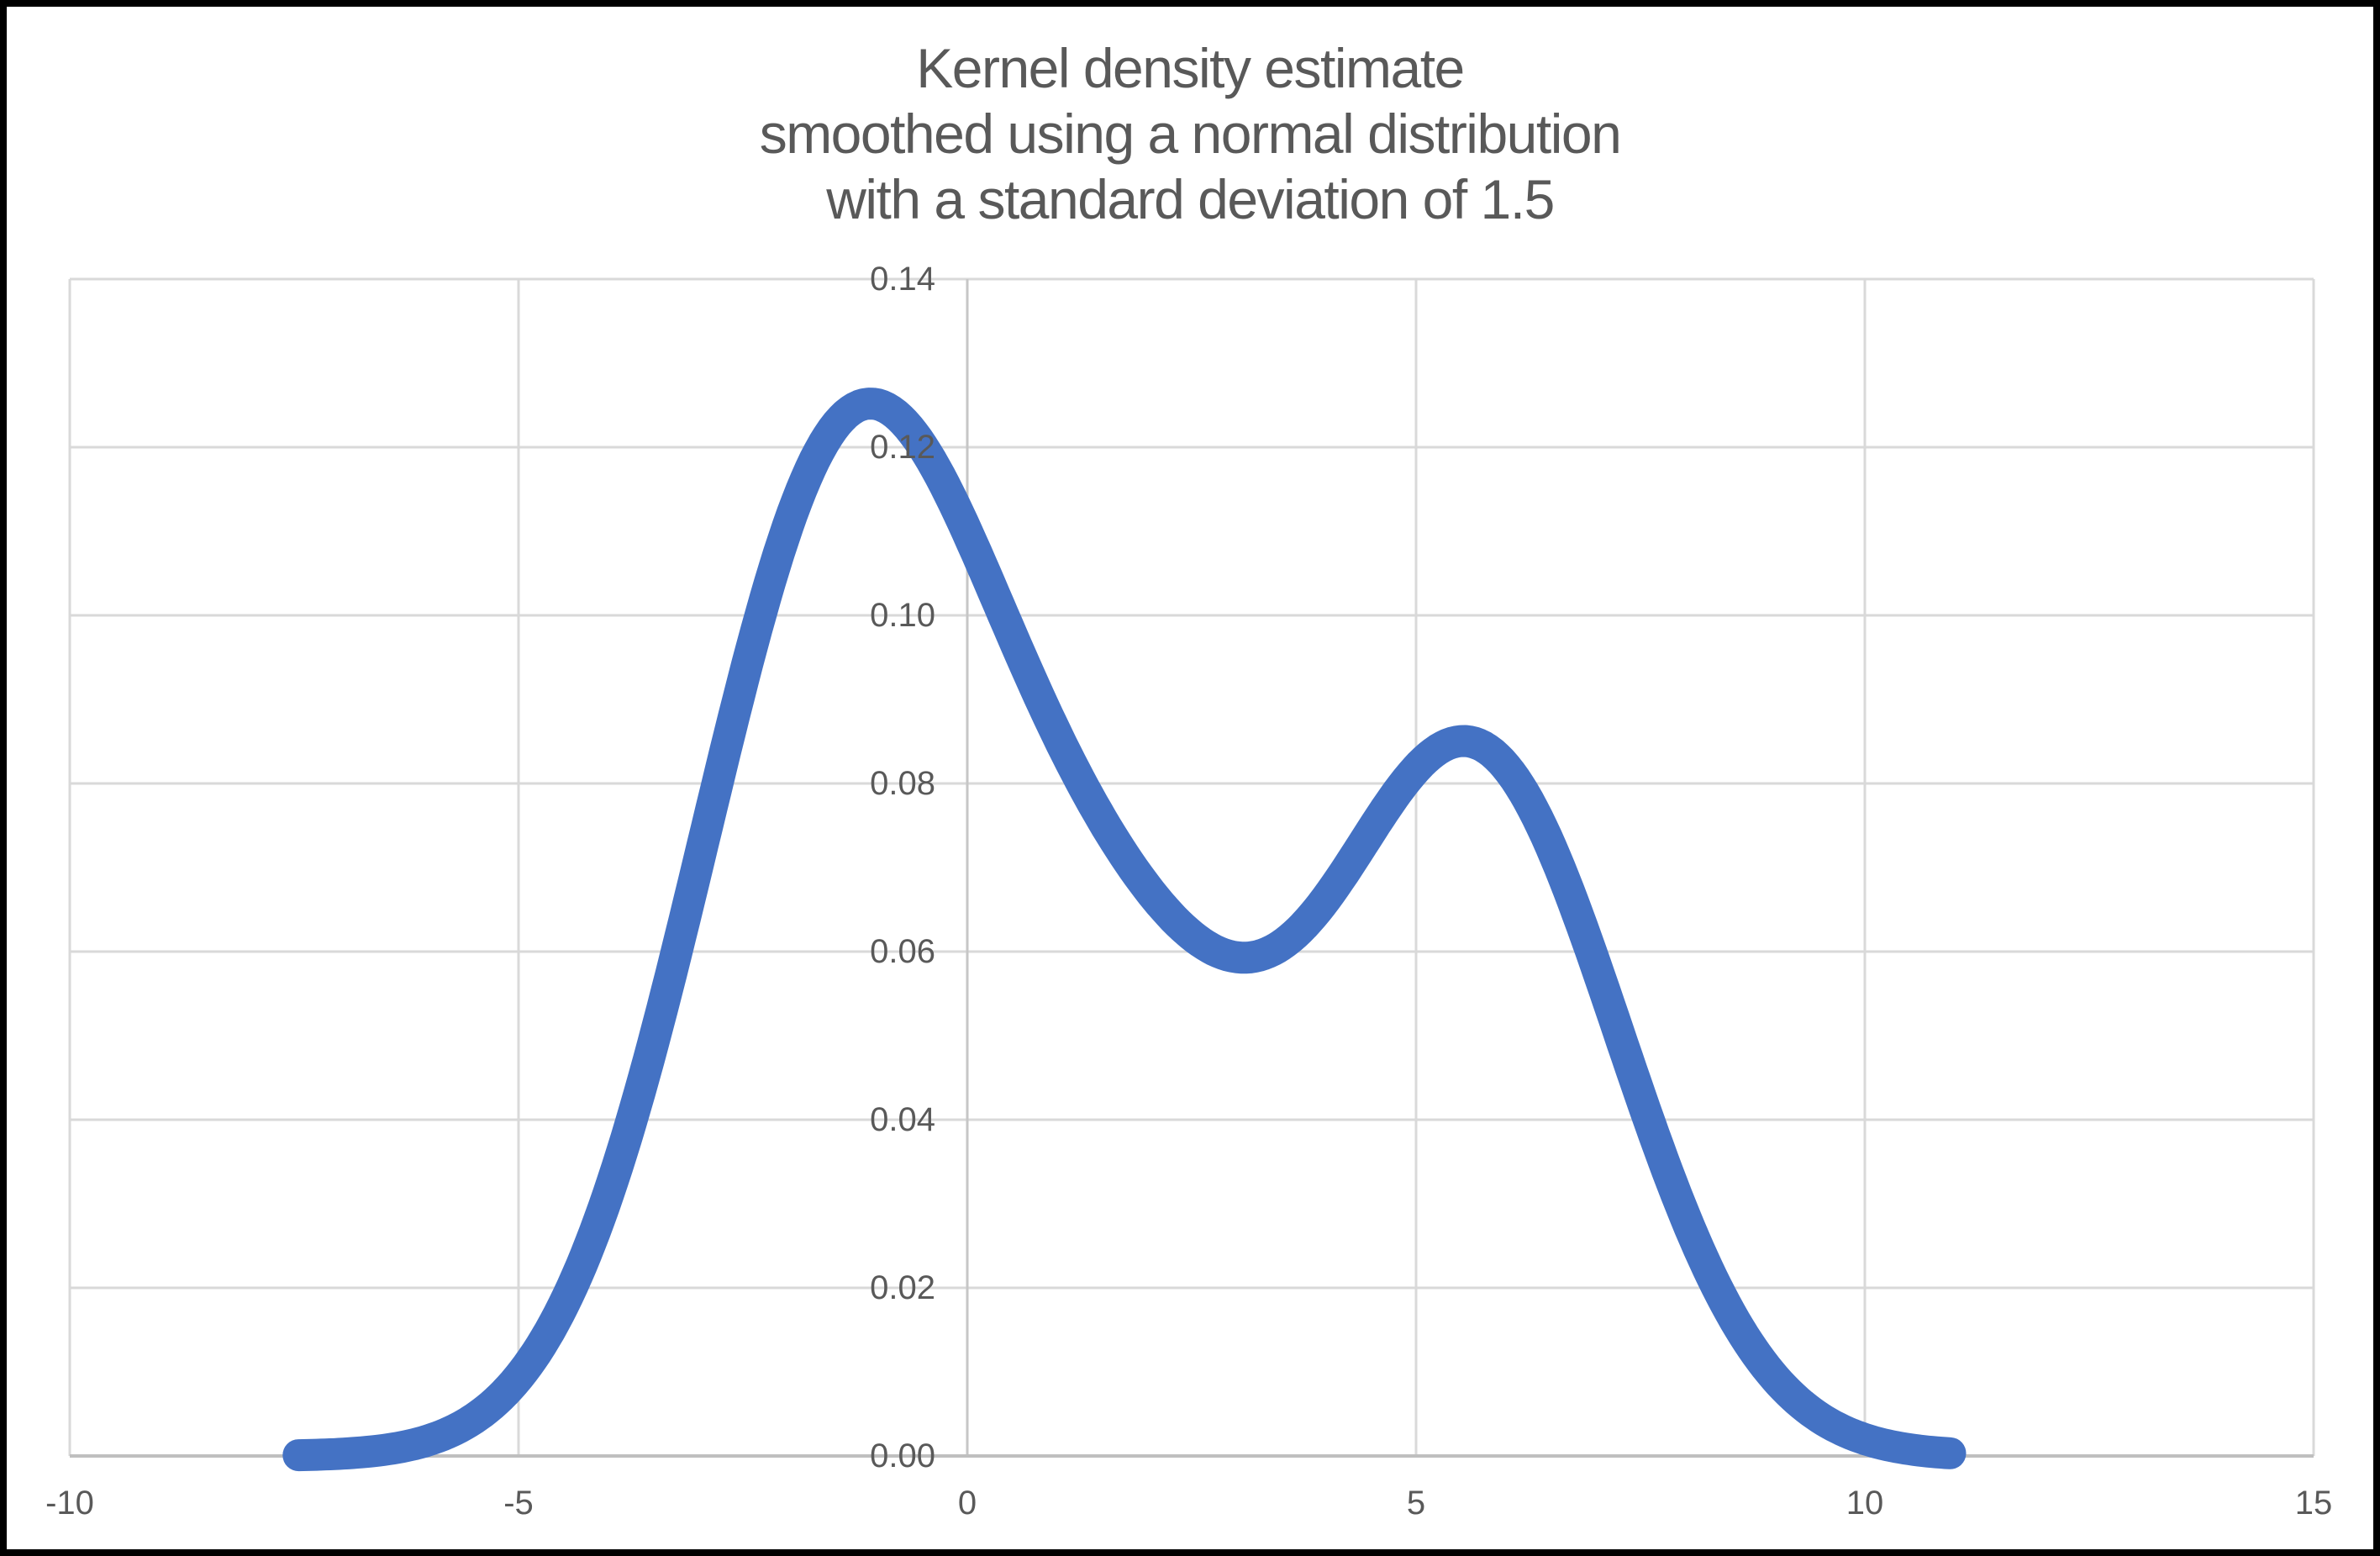 The image size is (2380, 1556). Describe the element at coordinates (902, 951) in the screenshot. I see `y-tick-label: 0.06` at that location.